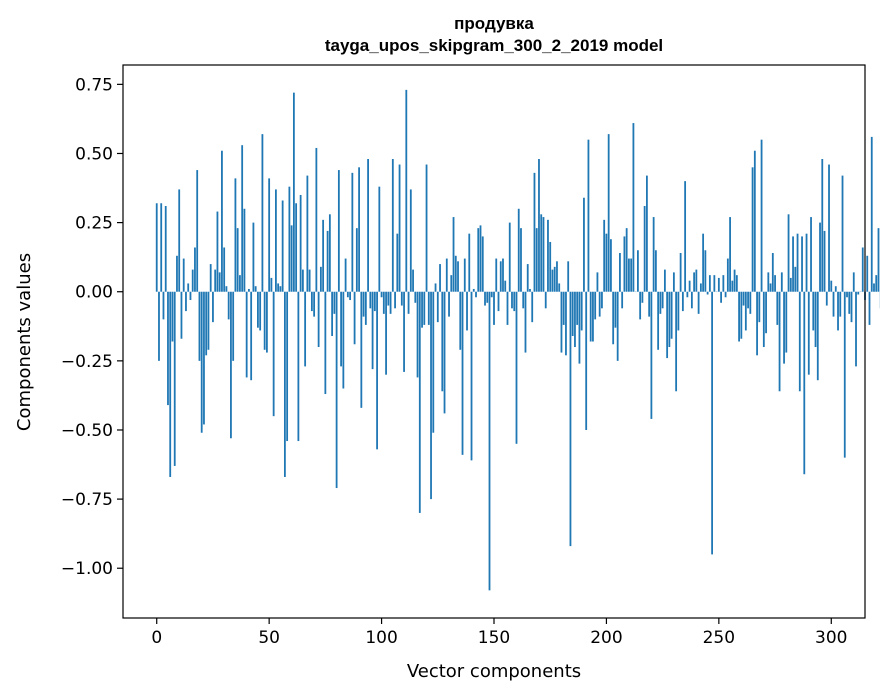 The height and width of the screenshot is (696, 880). I want to click on chart-title: продувка, so click(494, 23).